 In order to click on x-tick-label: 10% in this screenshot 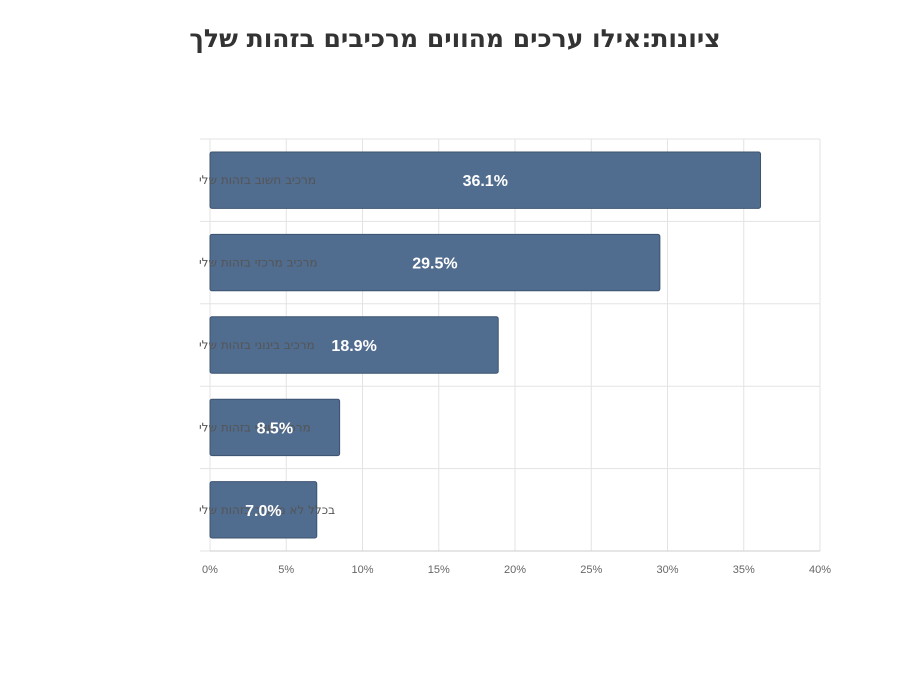, I will do `click(362, 570)`.